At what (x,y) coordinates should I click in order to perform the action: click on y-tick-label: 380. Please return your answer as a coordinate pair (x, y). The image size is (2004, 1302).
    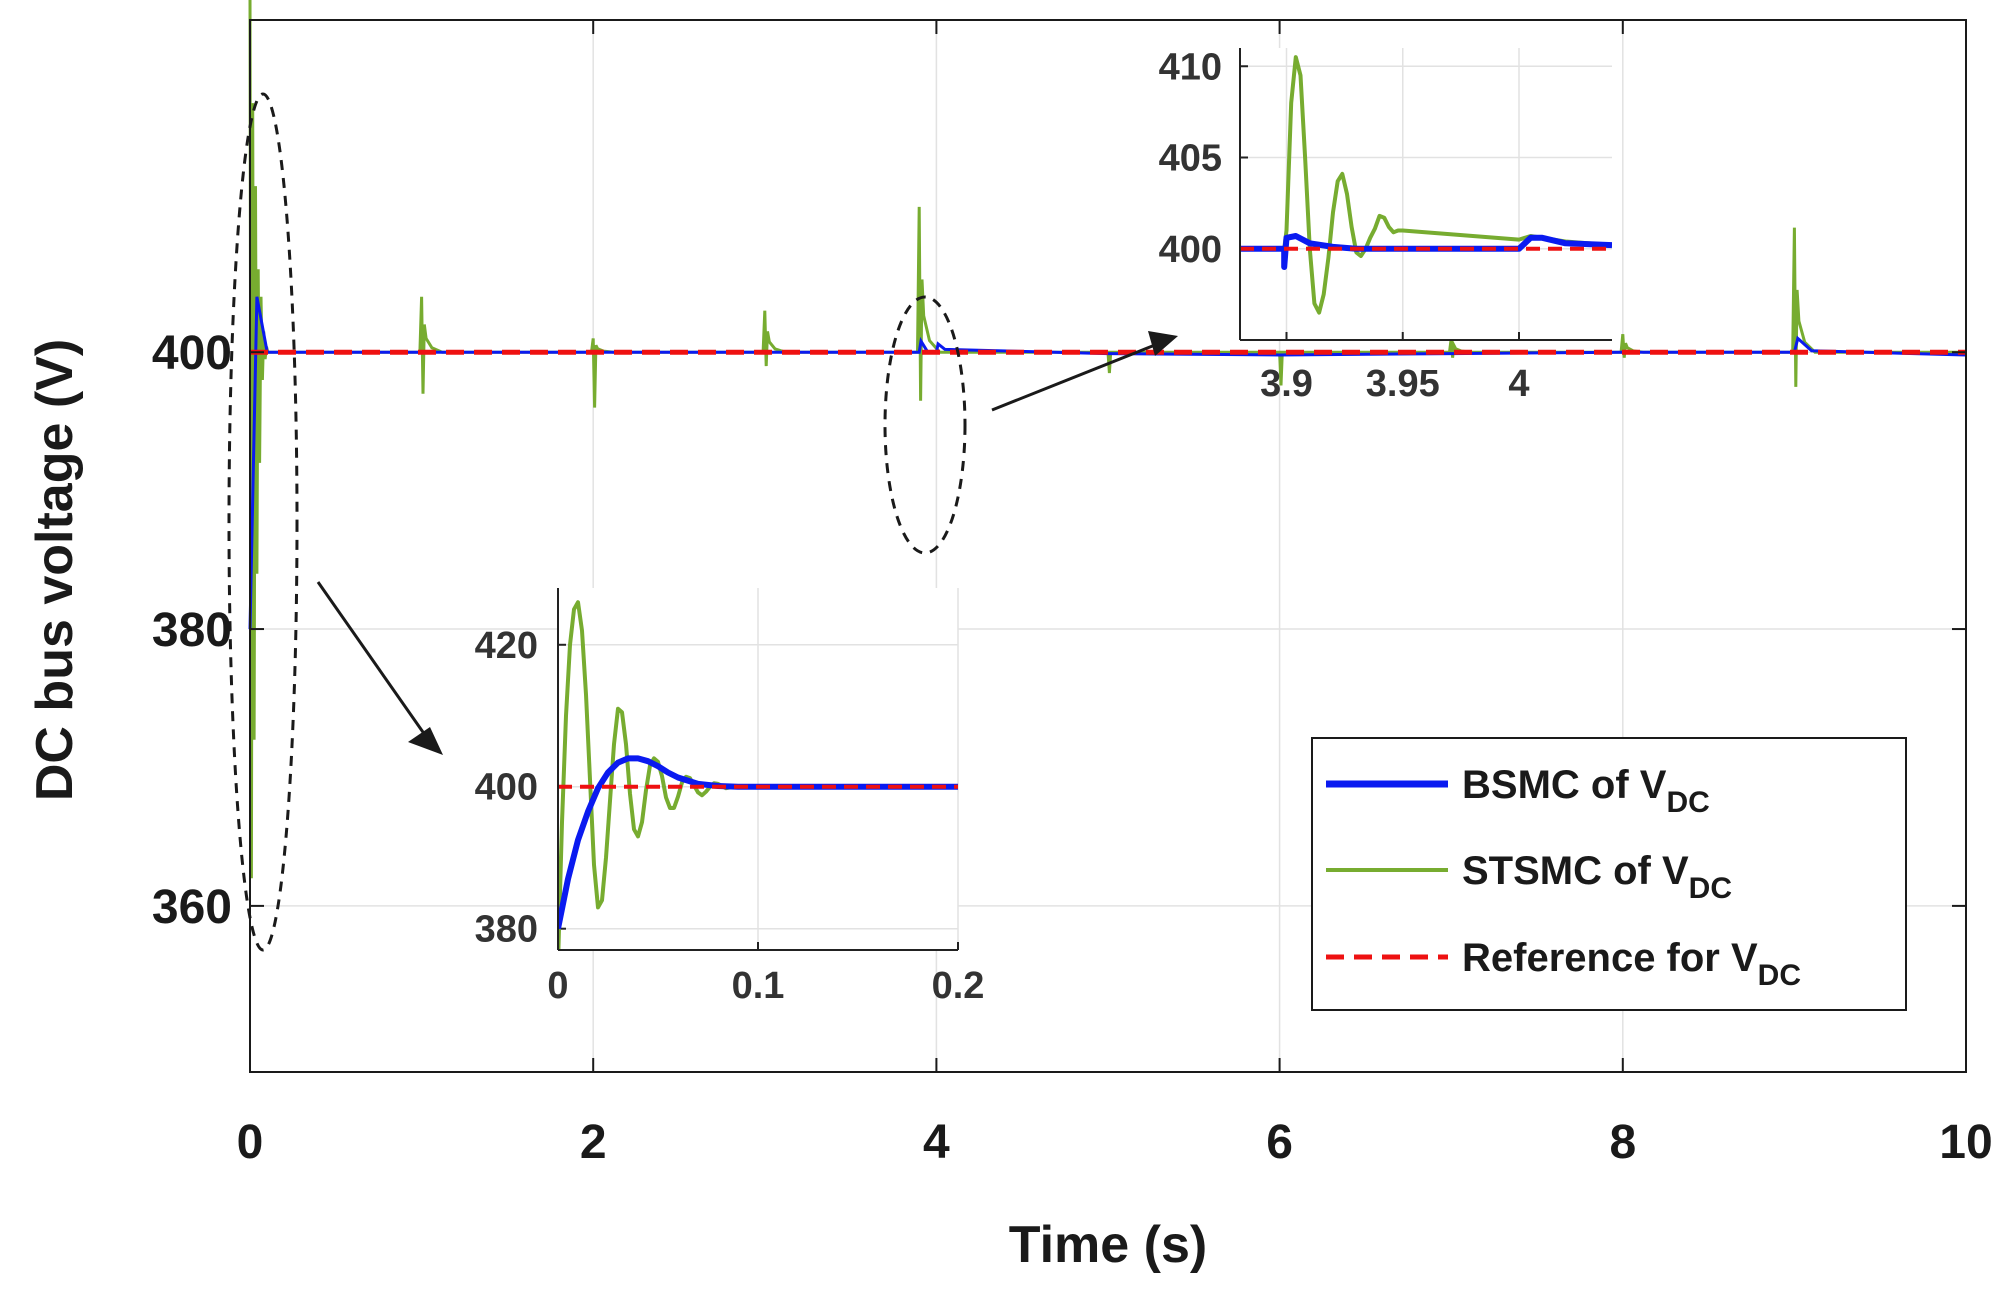
    Looking at the image, I should click on (192, 630).